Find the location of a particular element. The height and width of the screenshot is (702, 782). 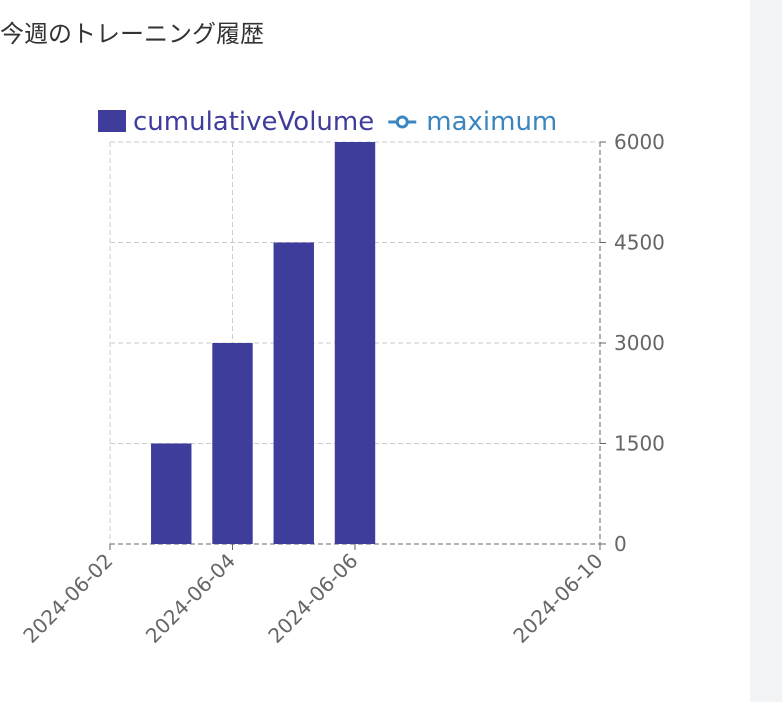

y-tick-label: 4500 is located at coordinates (639, 243).